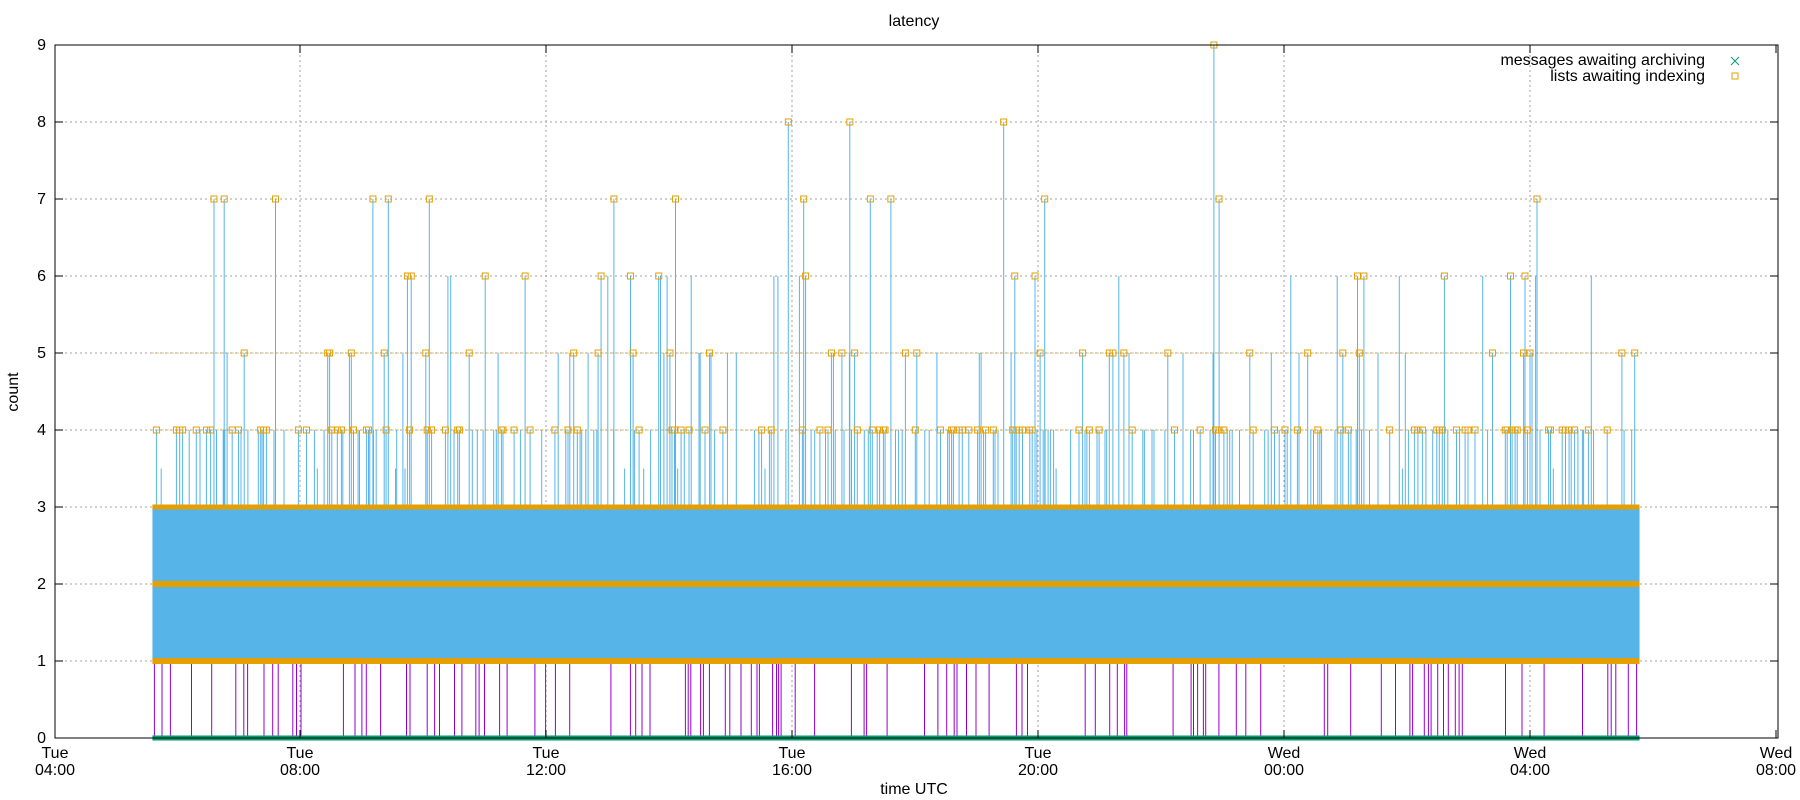 The image size is (1800, 800). I want to click on x-axis-label: time UTC, so click(914, 789).